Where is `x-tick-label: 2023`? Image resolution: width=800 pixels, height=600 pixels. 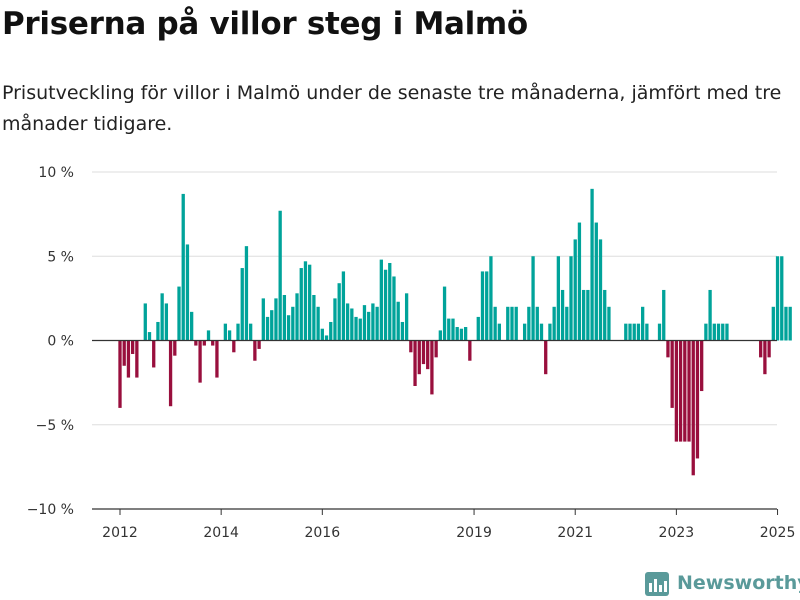
x-tick-label: 2023 is located at coordinates (677, 533).